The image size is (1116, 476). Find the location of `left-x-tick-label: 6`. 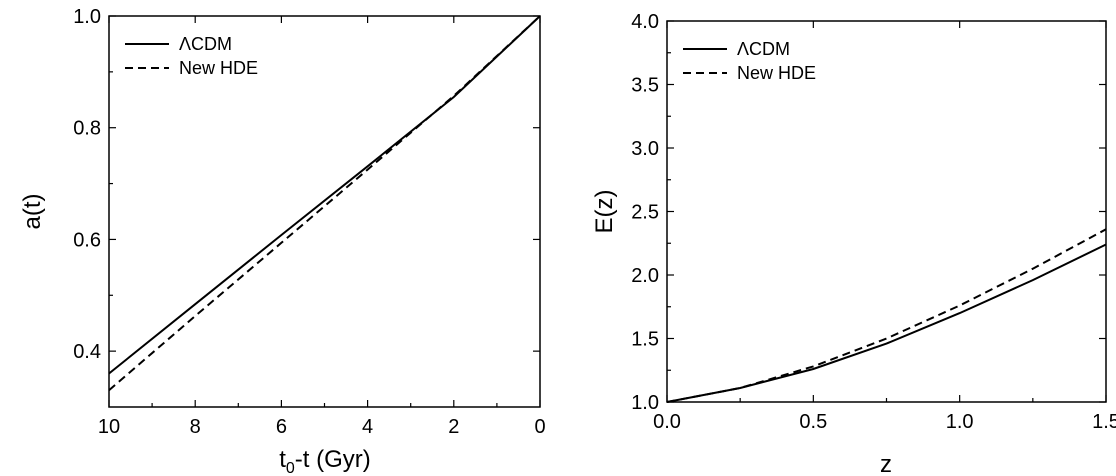

left-x-tick-label: 6 is located at coordinates (281, 427).